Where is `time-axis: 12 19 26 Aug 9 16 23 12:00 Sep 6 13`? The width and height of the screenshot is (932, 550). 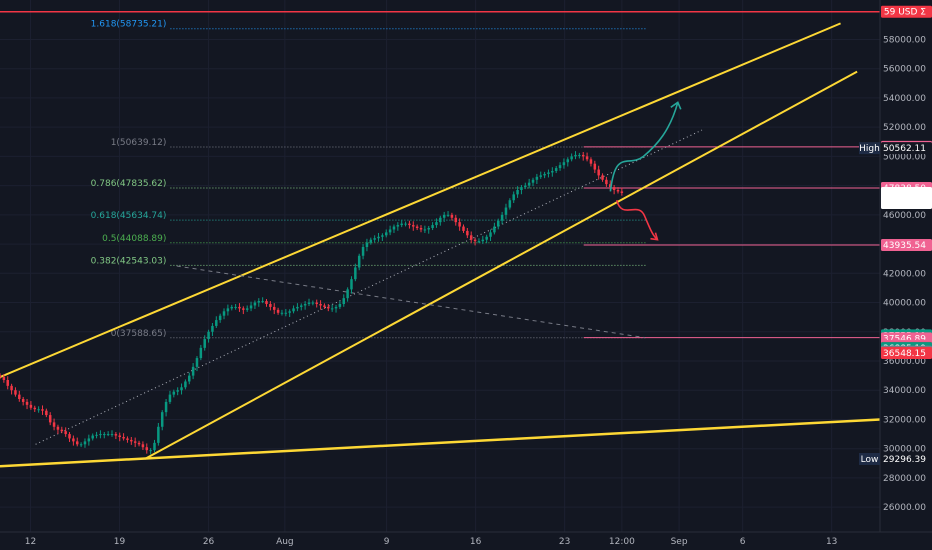 time-axis: 12 19 26 Aug 9 16 23 12:00 Sep 6 13 is located at coordinates (466, 540).